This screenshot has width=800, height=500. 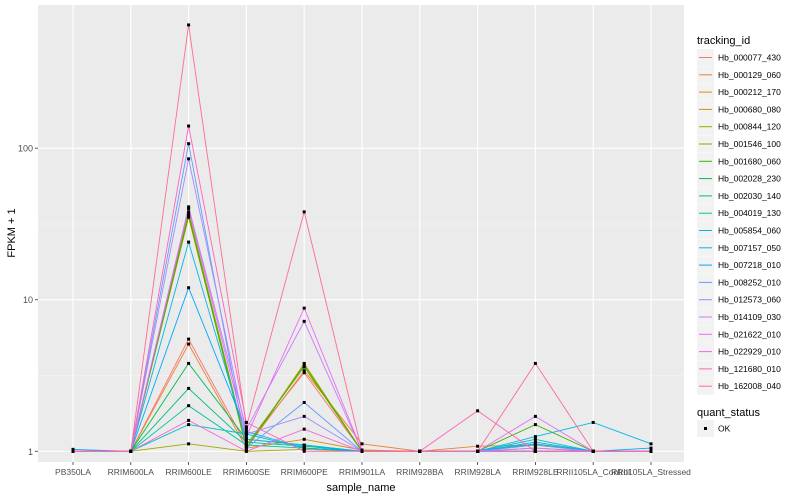 I want to click on y-axis-title: FPKM + 1, so click(x=12, y=232).